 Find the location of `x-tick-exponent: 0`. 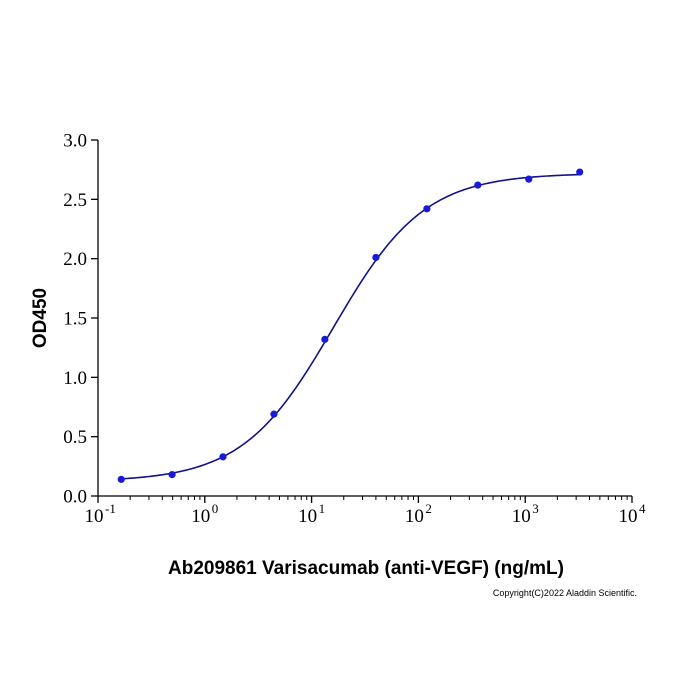

x-tick-exponent: 0 is located at coordinates (215, 508).